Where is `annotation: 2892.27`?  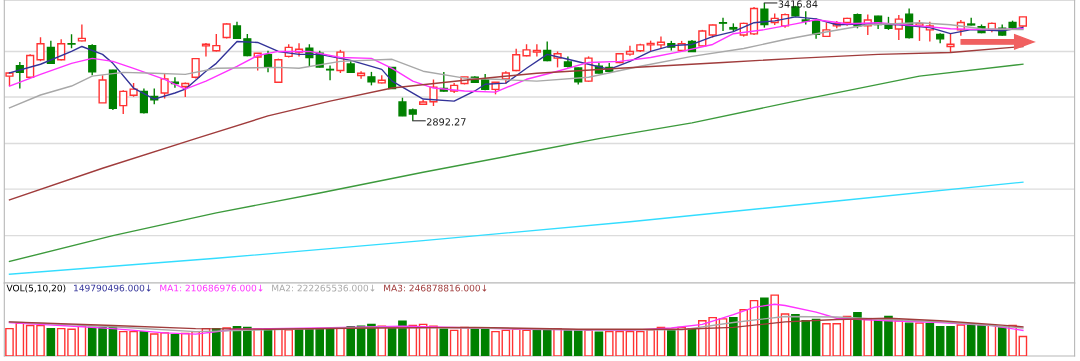 annotation: 2892.27 is located at coordinates (446, 122).